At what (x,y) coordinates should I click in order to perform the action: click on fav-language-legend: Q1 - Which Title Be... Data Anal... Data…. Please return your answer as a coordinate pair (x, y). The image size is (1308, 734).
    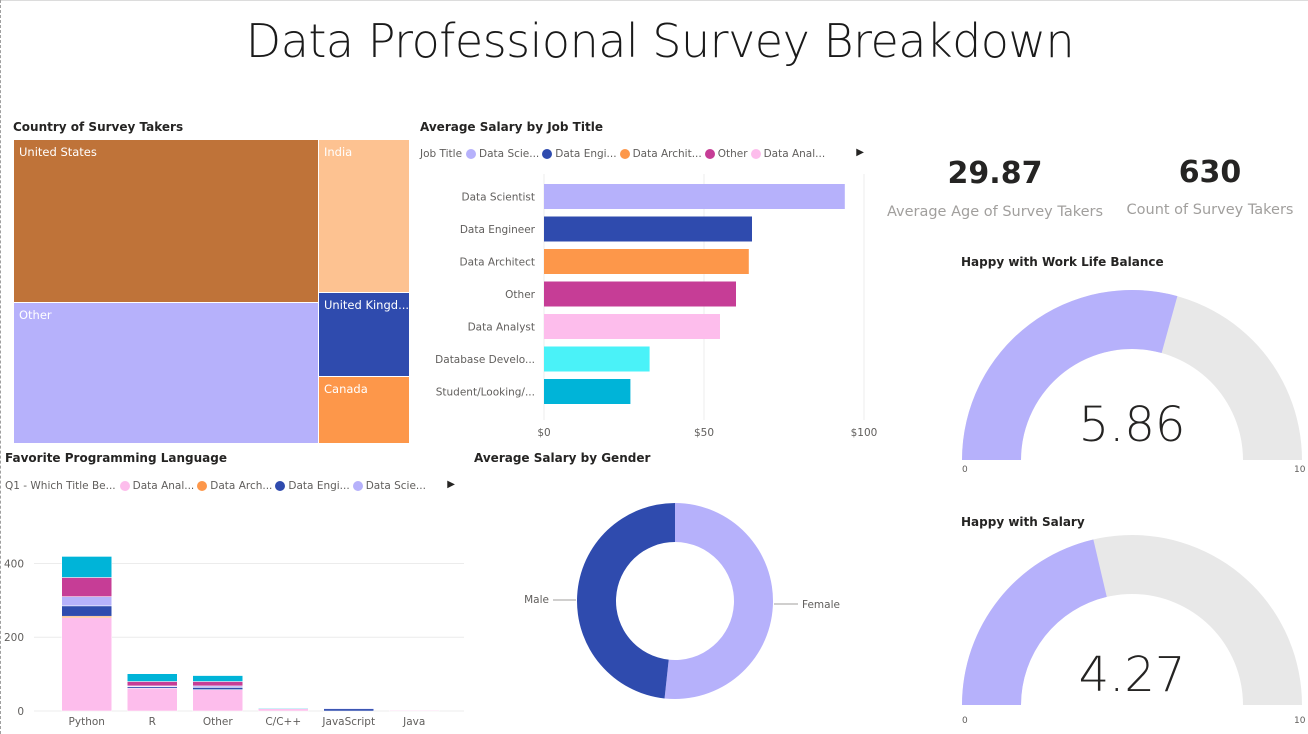
    Looking at the image, I should click on (230, 486).